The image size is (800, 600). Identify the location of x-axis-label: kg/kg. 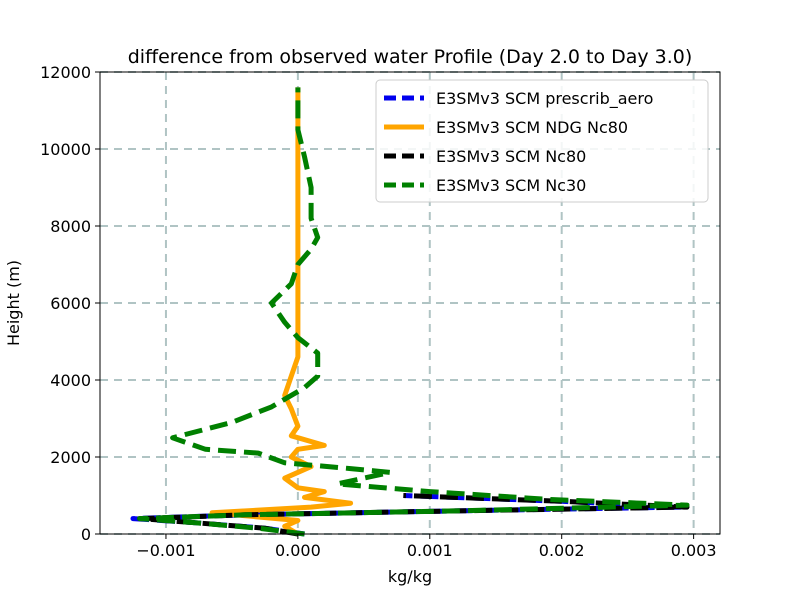
(410, 576).